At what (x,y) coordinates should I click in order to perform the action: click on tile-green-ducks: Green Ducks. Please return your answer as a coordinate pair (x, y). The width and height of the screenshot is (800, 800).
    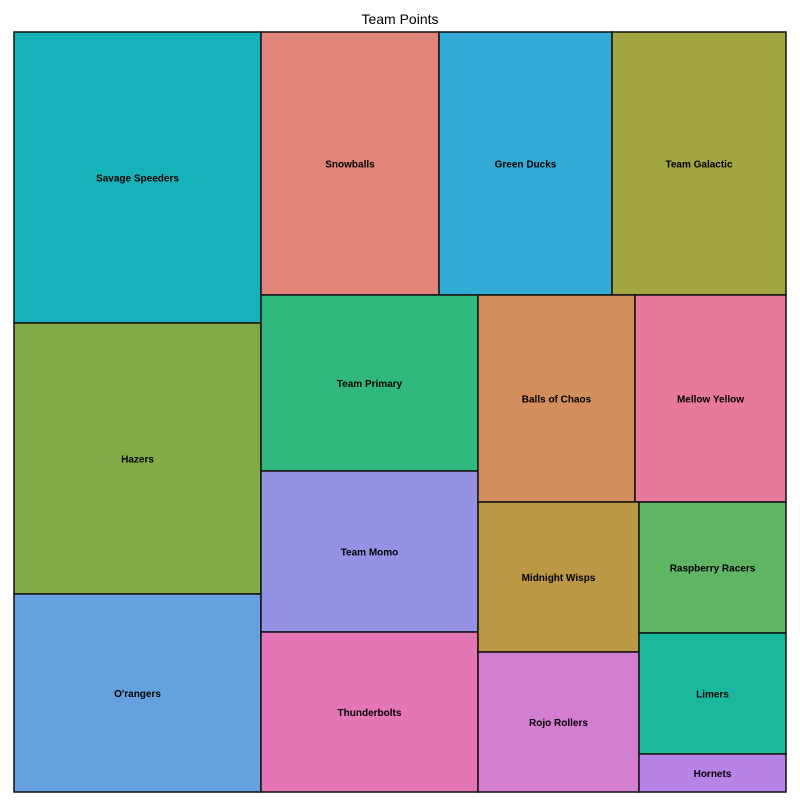
    Looking at the image, I should click on (525, 163).